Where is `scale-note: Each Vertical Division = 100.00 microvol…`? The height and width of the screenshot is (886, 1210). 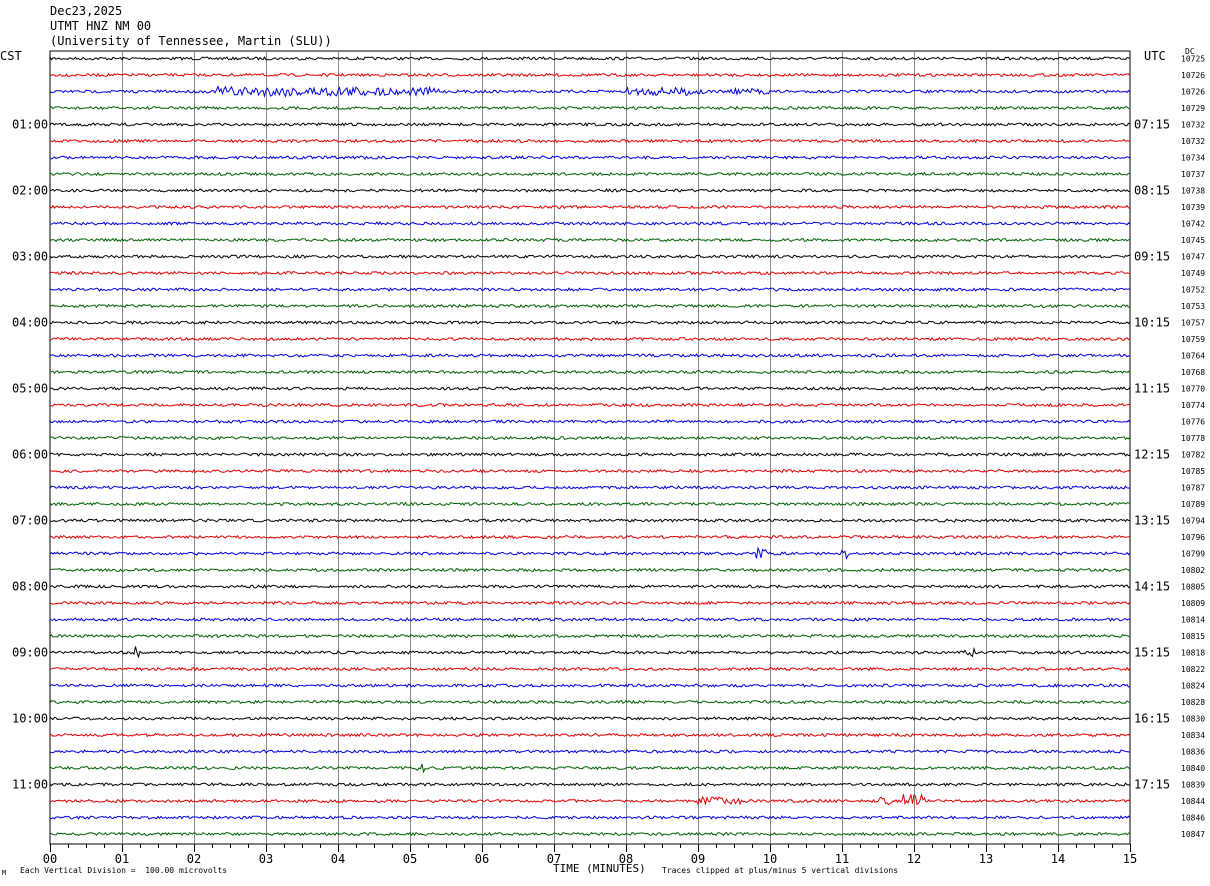
scale-note: Each Vertical Division = 100.00 microvol… is located at coordinates (124, 870).